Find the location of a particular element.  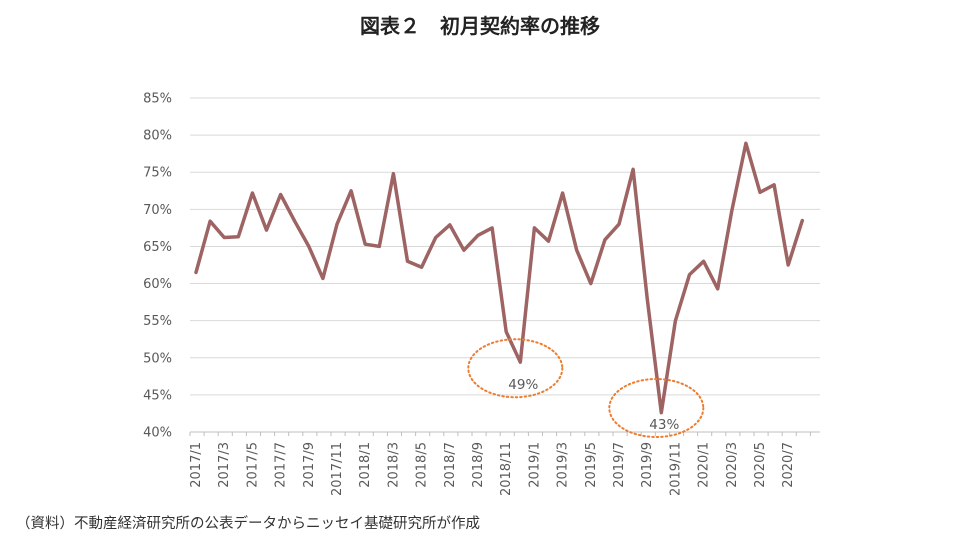

x-tick-label: 2017/1 is located at coordinates (196, 465).